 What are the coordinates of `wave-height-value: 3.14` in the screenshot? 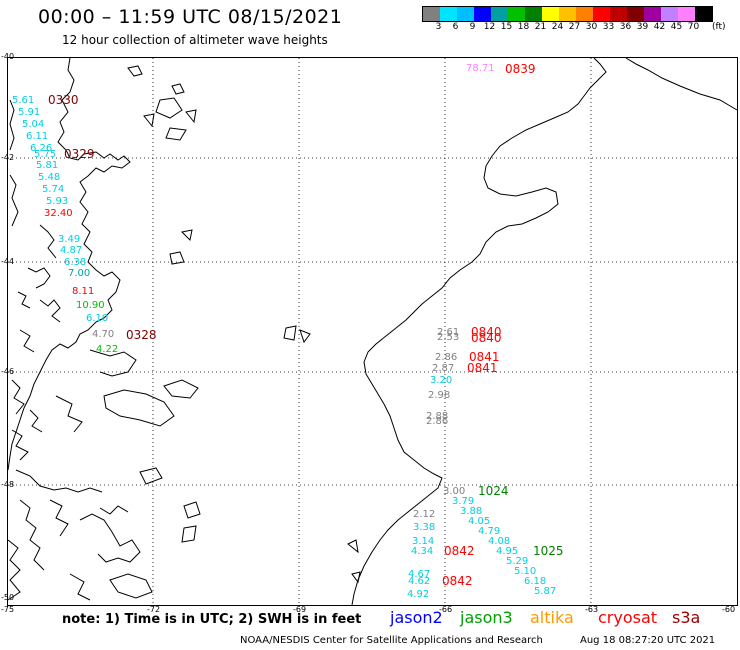 It's located at (423, 541).